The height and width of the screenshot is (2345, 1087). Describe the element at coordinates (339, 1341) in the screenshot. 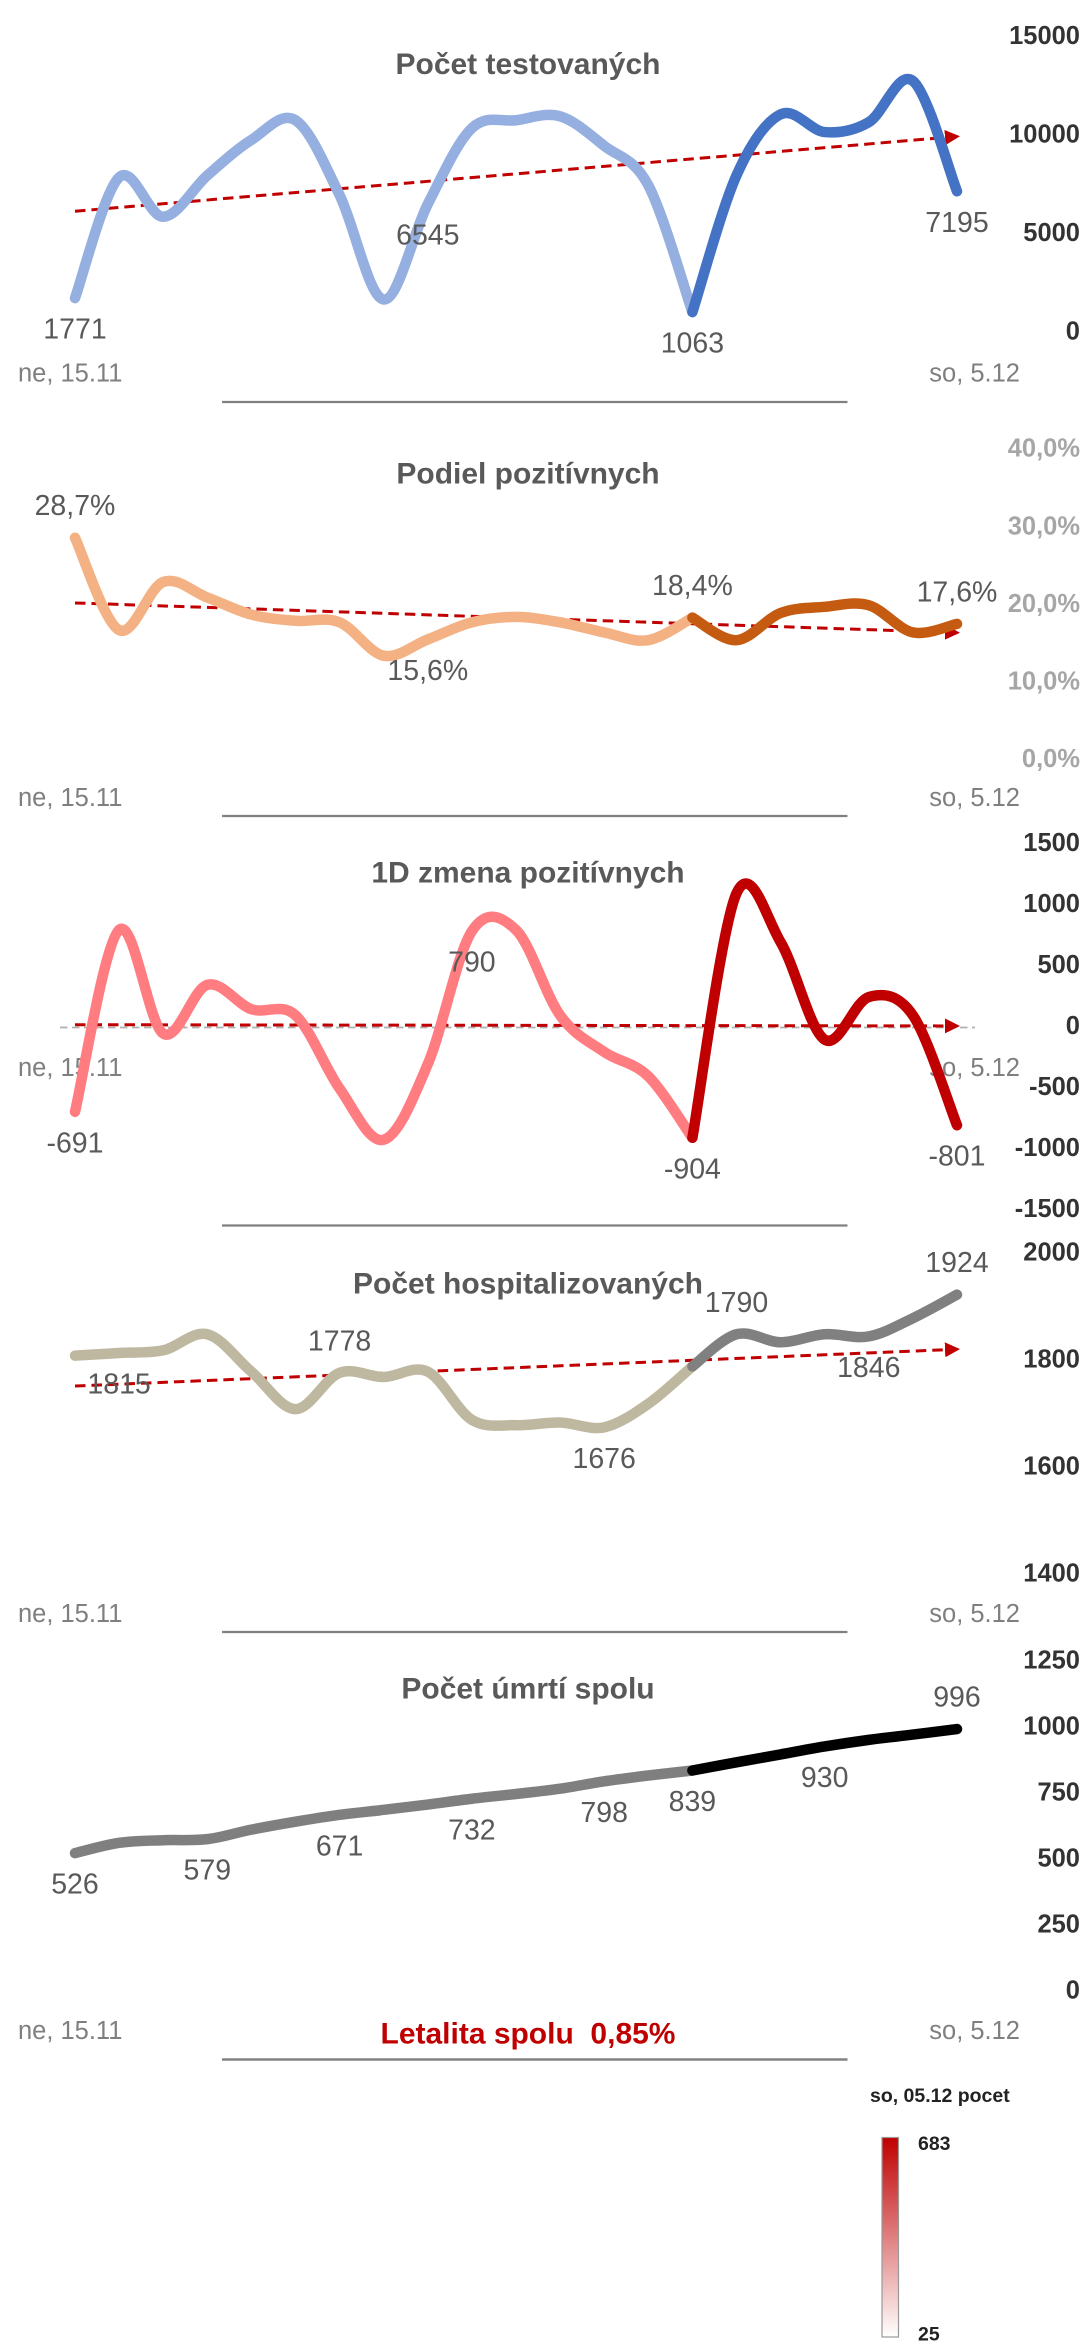

I see `data-label: 1778` at that location.